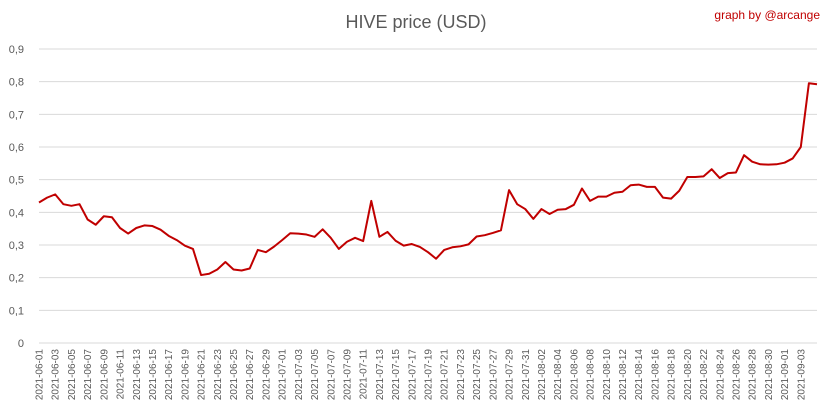 The image size is (832, 417). What do you see at coordinates (250, 375) in the screenshot?
I see `x-tick-label: 2021-06-27` at bounding box center [250, 375].